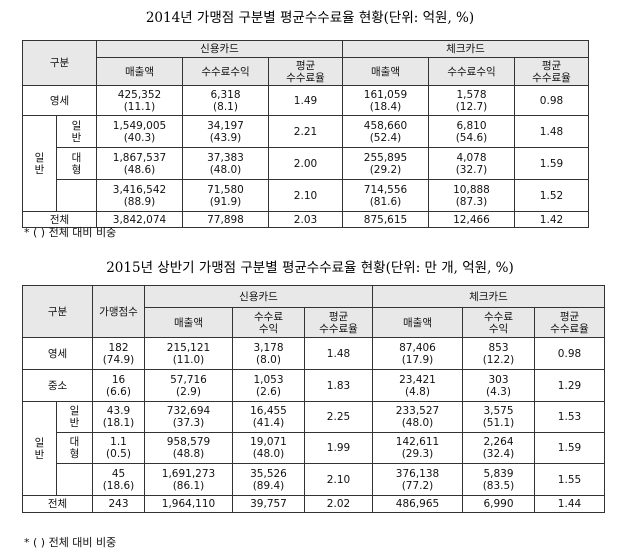  What do you see at coordinates (471, 71) in the screenshot?
I see `header-check-fee: 수수료수익` at bounding box center [471, 71].